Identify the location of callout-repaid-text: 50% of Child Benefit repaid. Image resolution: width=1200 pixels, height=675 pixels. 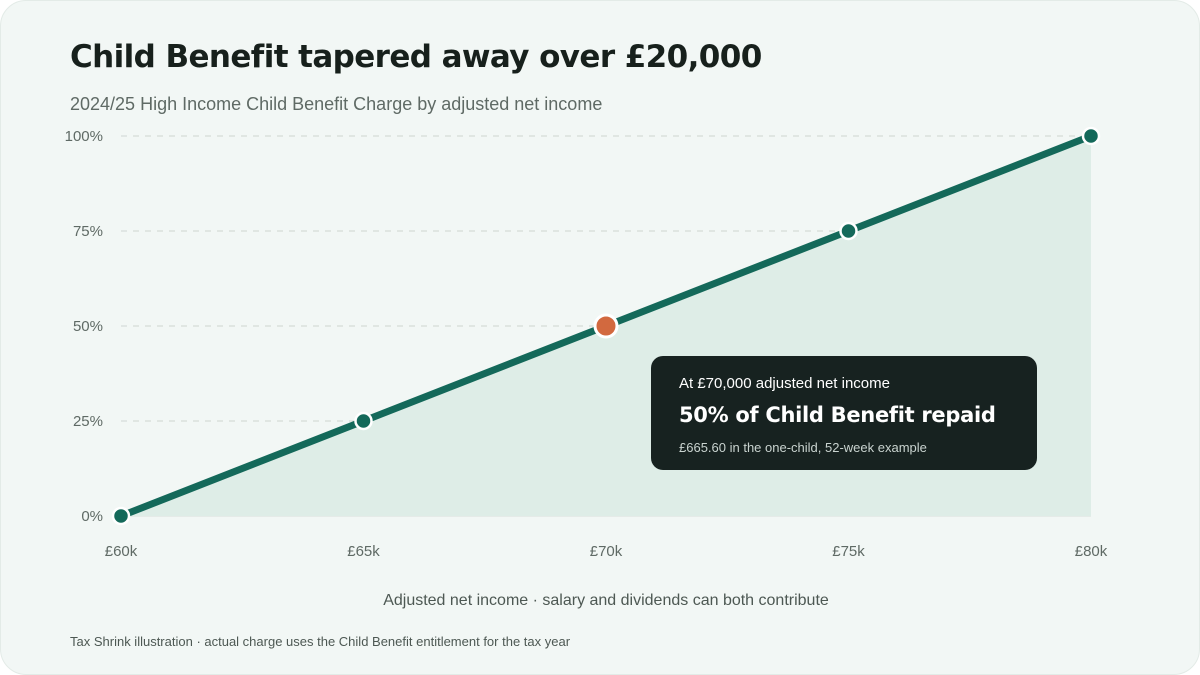
(837, 415).